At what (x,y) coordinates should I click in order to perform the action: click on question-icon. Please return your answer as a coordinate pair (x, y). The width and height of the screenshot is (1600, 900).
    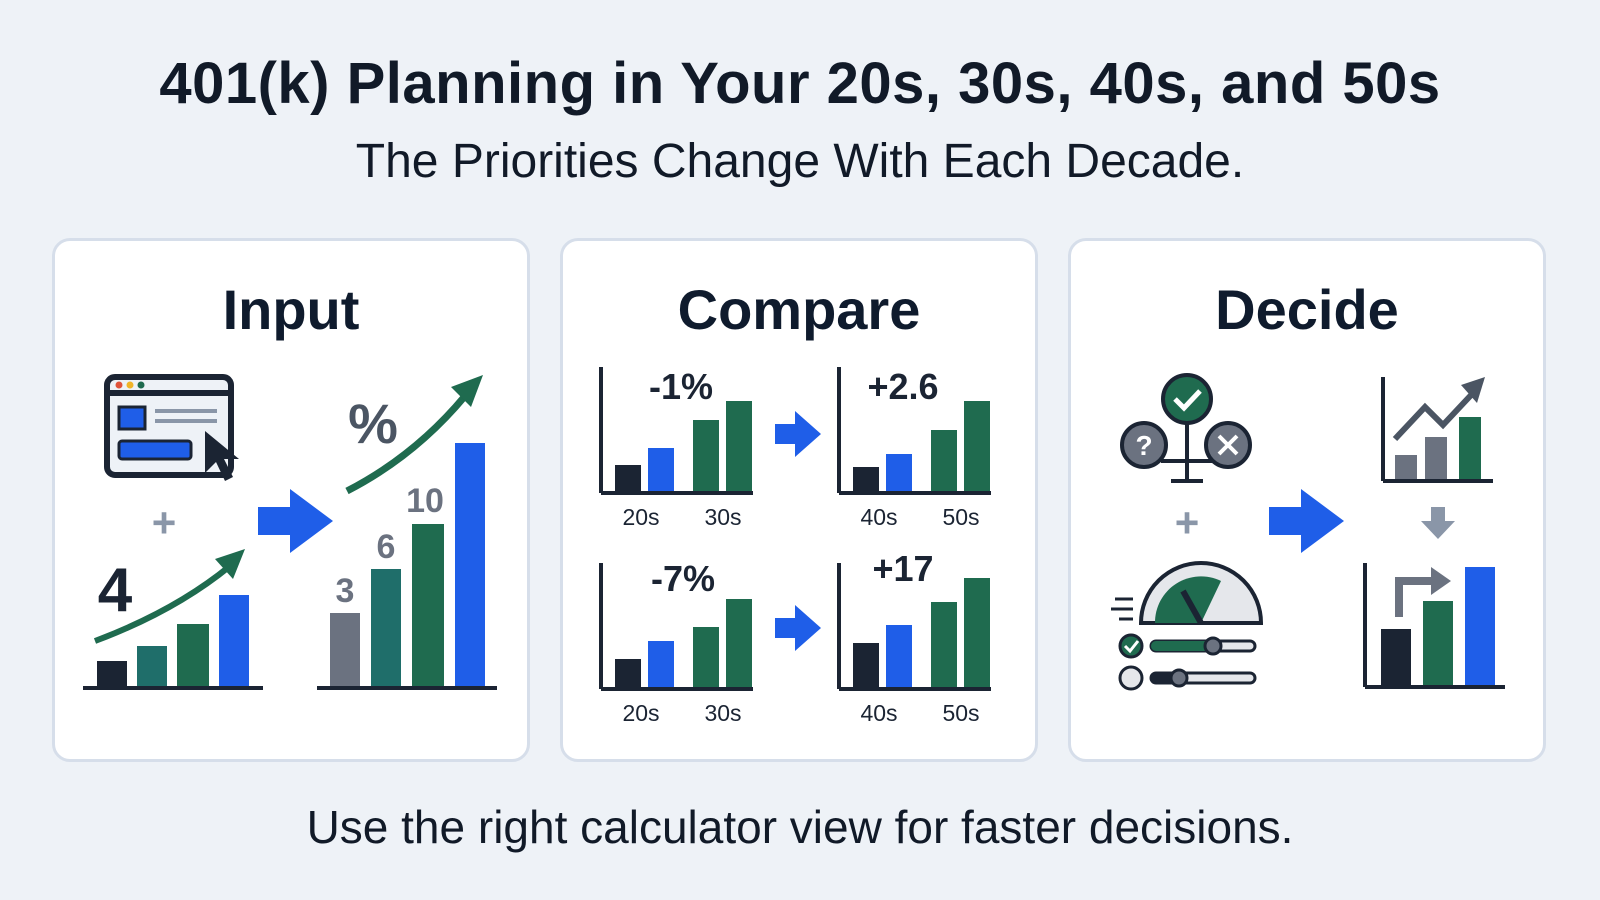
    Looking at the image, I should click on (1144, 445).